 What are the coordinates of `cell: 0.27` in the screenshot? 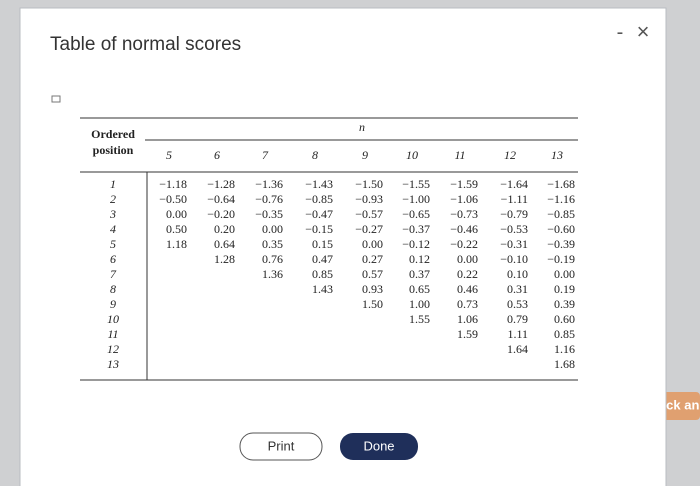 It's located at (372, 259).